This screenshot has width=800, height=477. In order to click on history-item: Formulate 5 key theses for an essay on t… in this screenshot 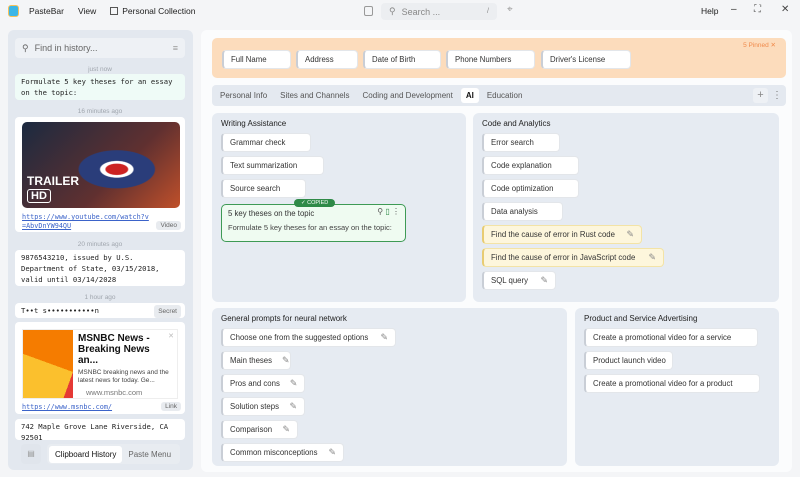, I will do `click(100, 87)`.